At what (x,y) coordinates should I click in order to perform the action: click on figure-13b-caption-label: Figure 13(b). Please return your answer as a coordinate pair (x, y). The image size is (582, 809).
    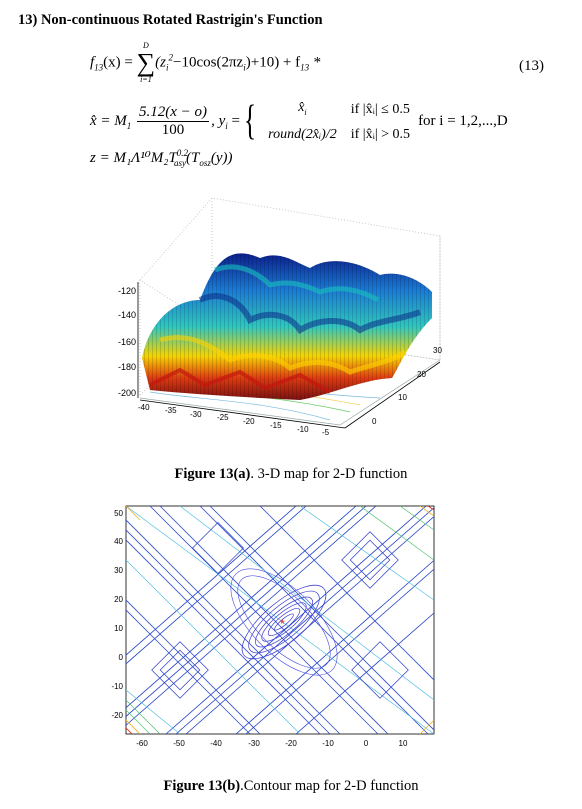
    Looking at the image, I should click on (201, 786).